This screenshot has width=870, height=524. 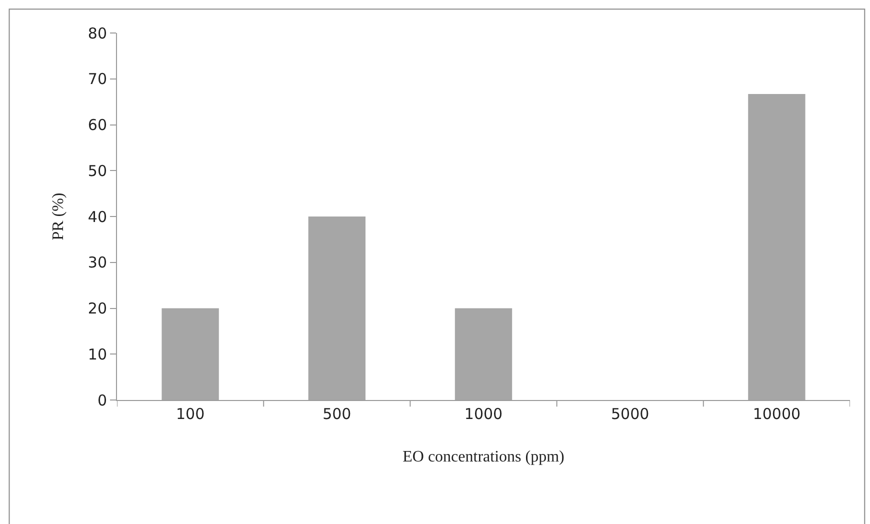 What do you see at coordinates (97, 354) in the screenshot?
I see `y-tick-label: 10` at bounding box center [97, 354].